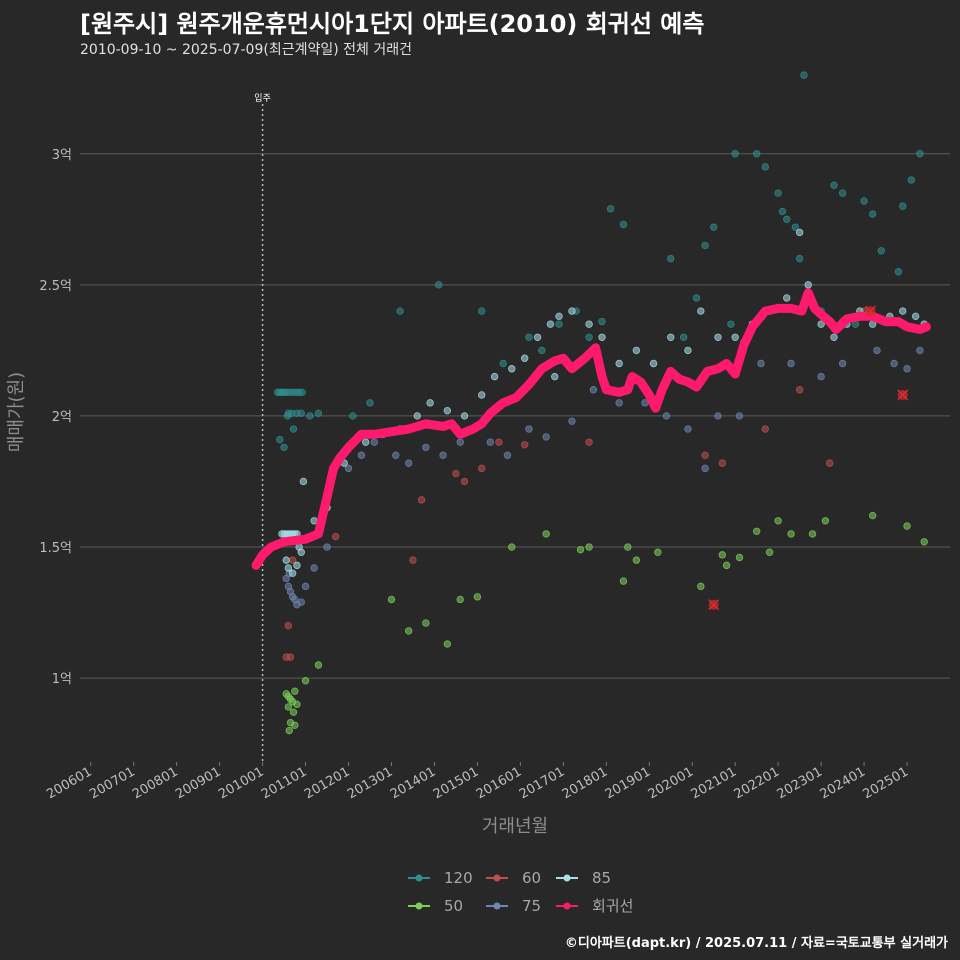 This screenshot has width=960, height=960. I want to click on move-in-label: 입주, so click(262, 98).